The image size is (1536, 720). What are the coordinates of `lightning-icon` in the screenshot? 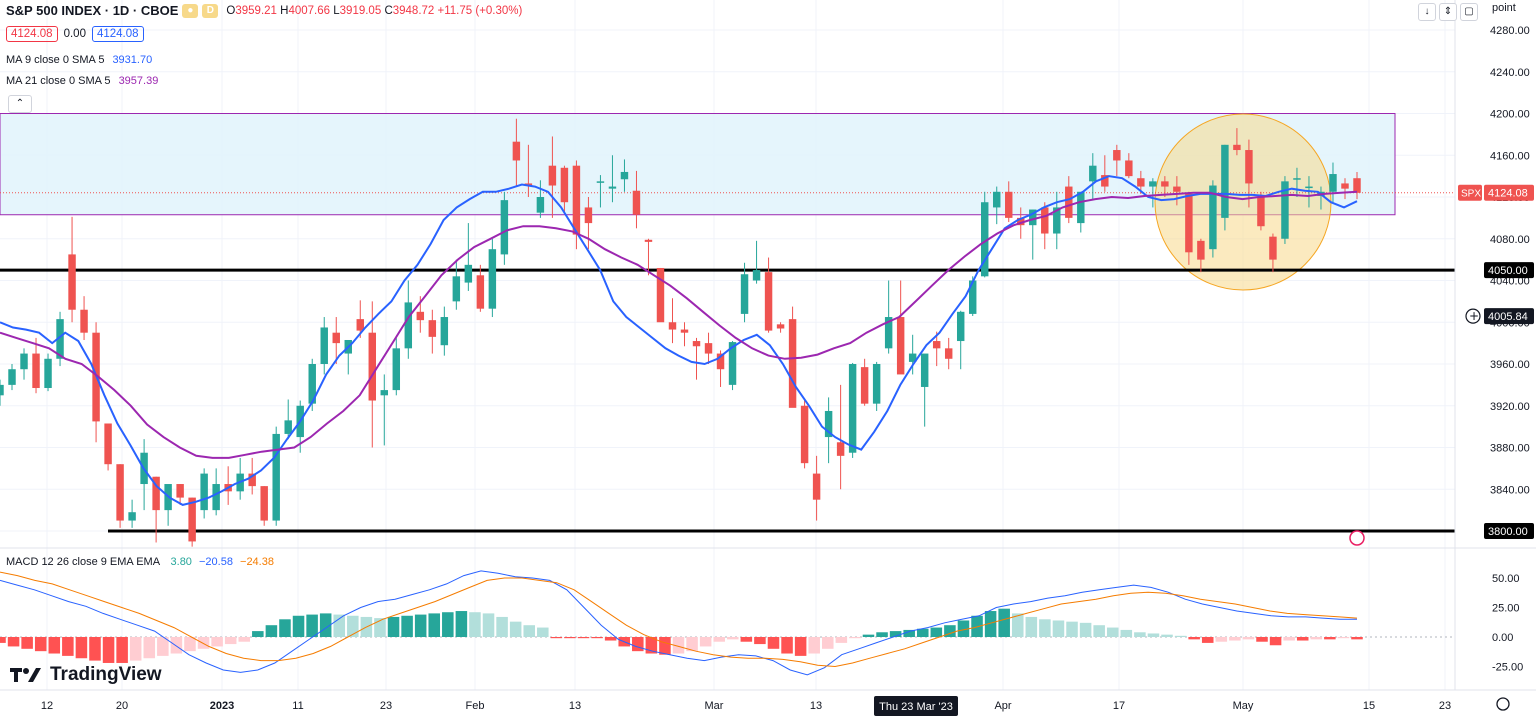 It's located at (1357, 538).